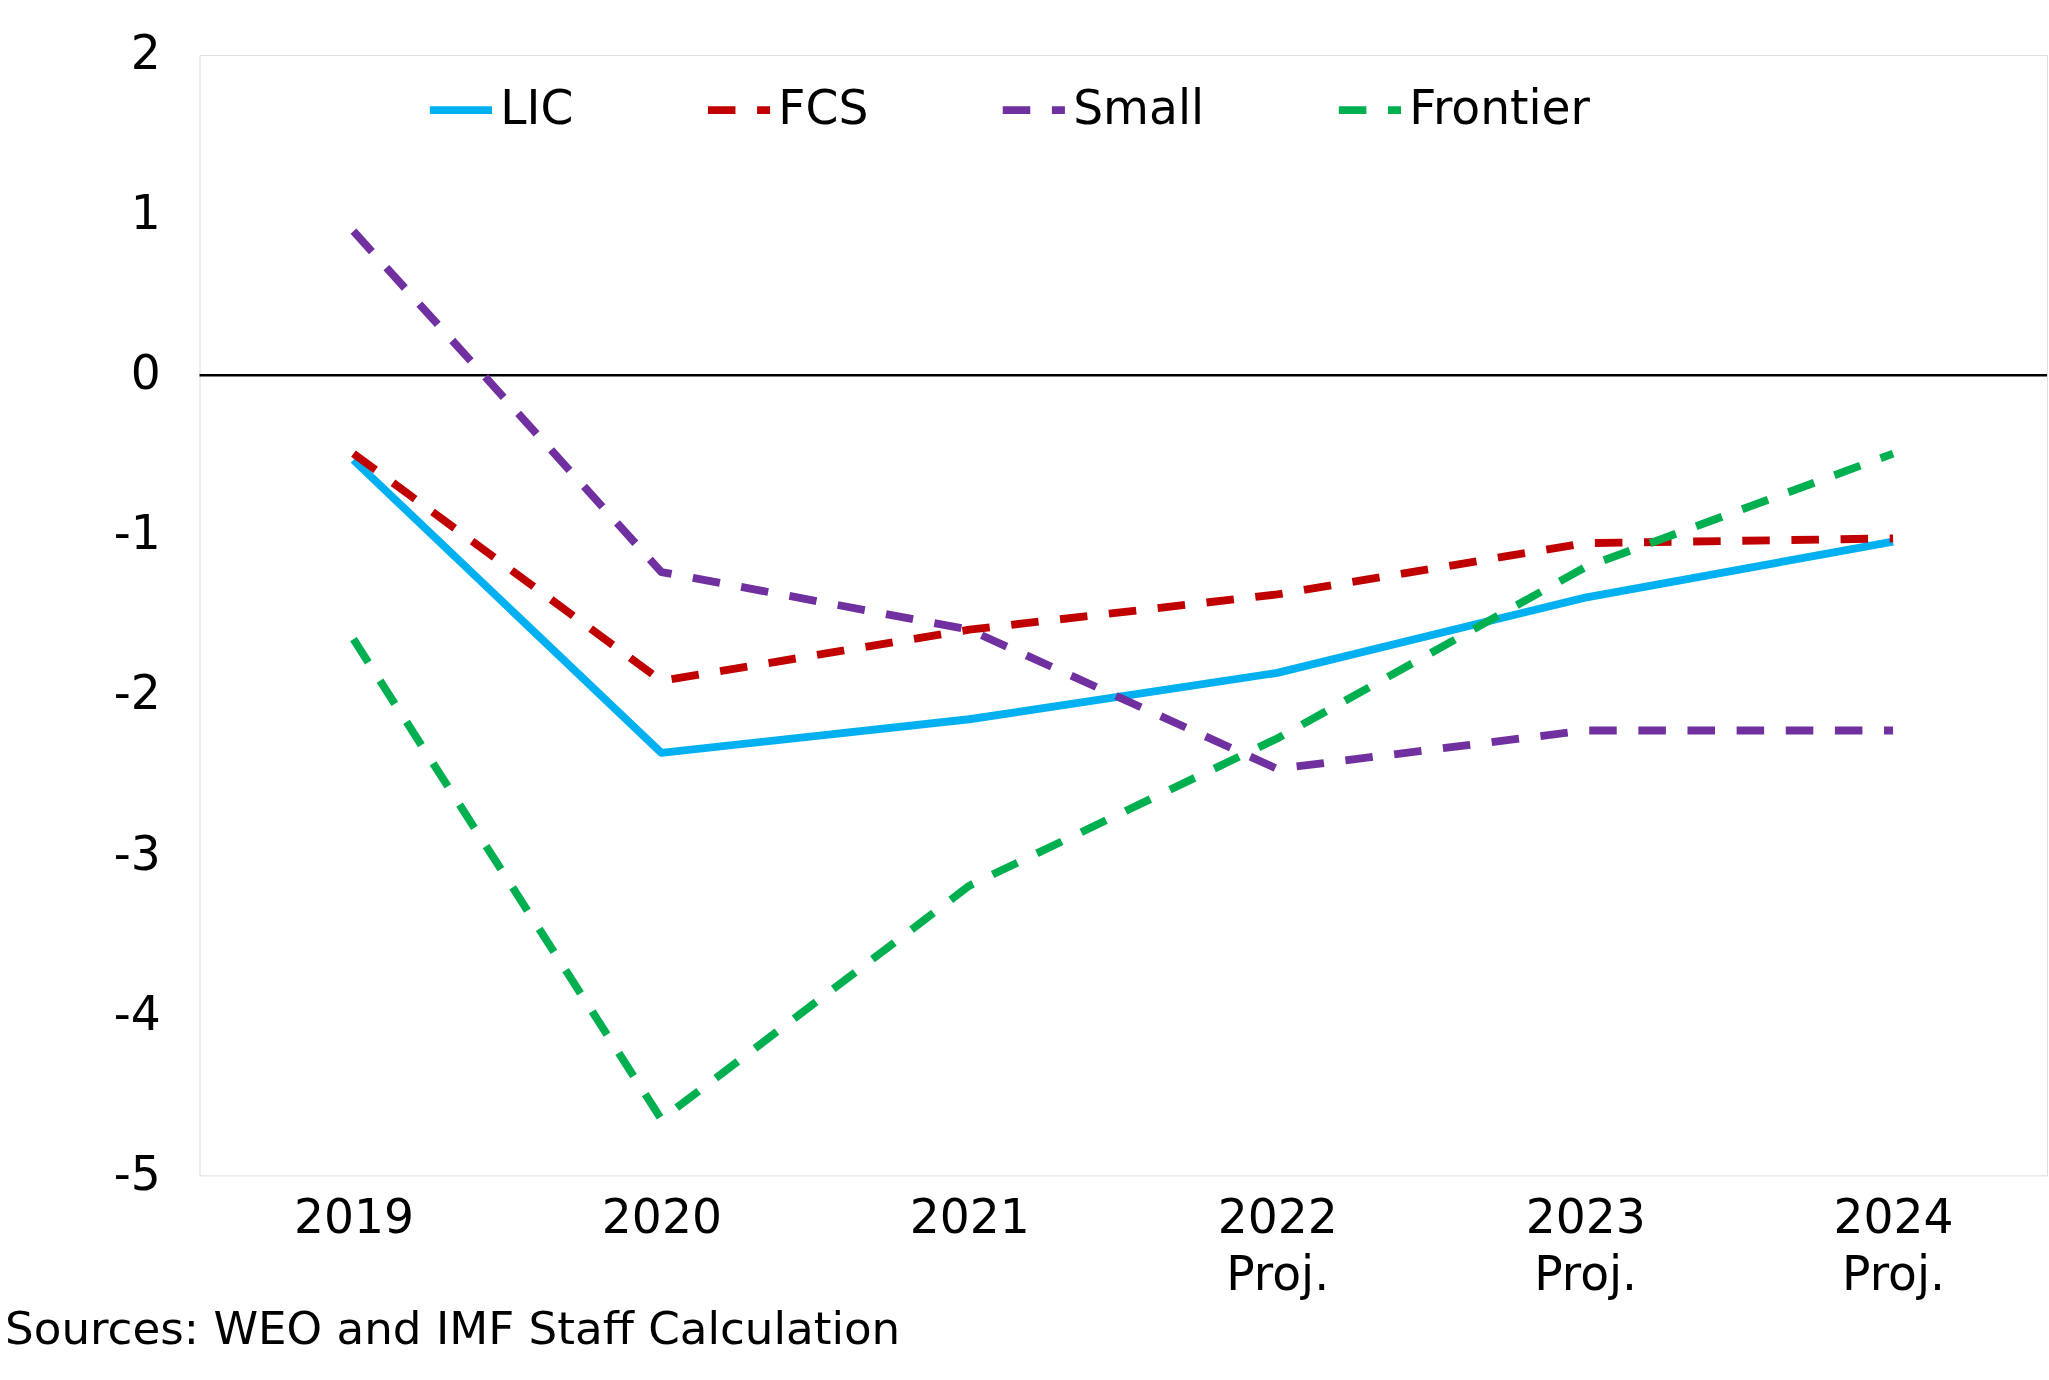 Image resolution: width=2049 pixels, height=1380 pixels. I want to click on y-tick-label: -5, so click(137, 1173).